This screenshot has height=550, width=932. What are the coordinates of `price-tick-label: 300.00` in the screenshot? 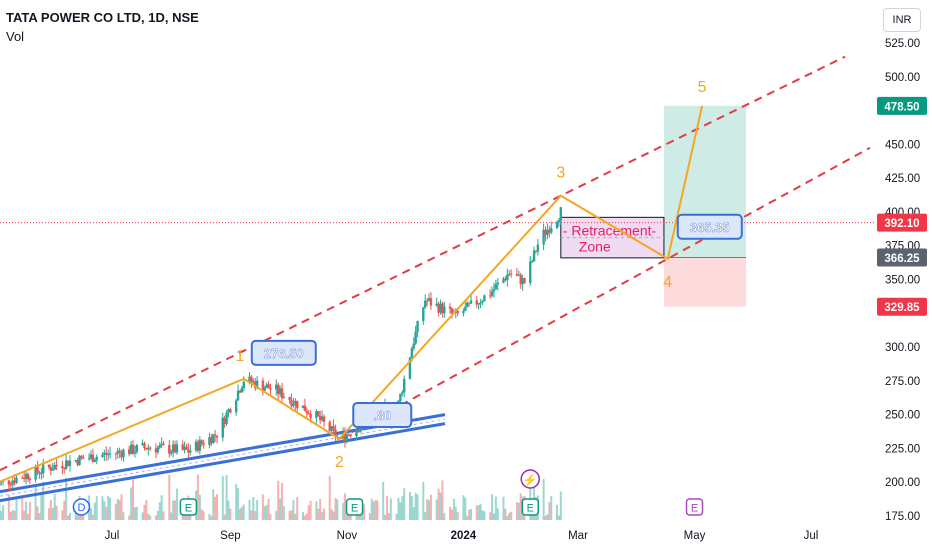 It's located at (902, 348).